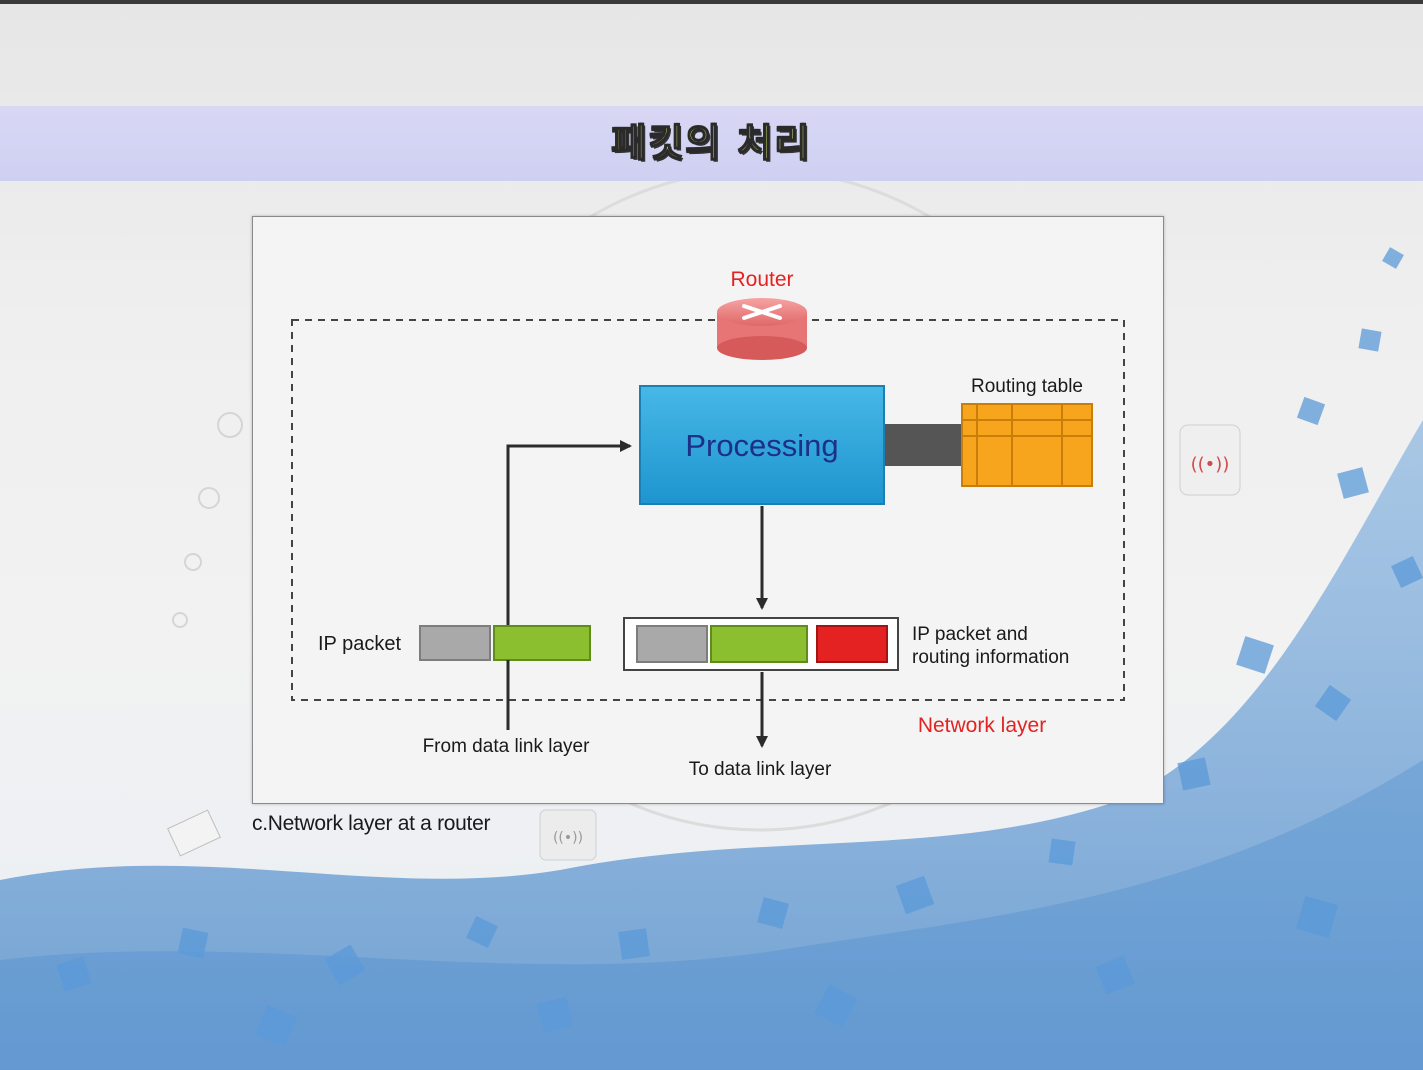 The image size is (1423, 1070). What do you see at coordinates (761, 644) in the screenshot?
I see `ip-packet-with-routing-info` at bounding box center [761, 644].